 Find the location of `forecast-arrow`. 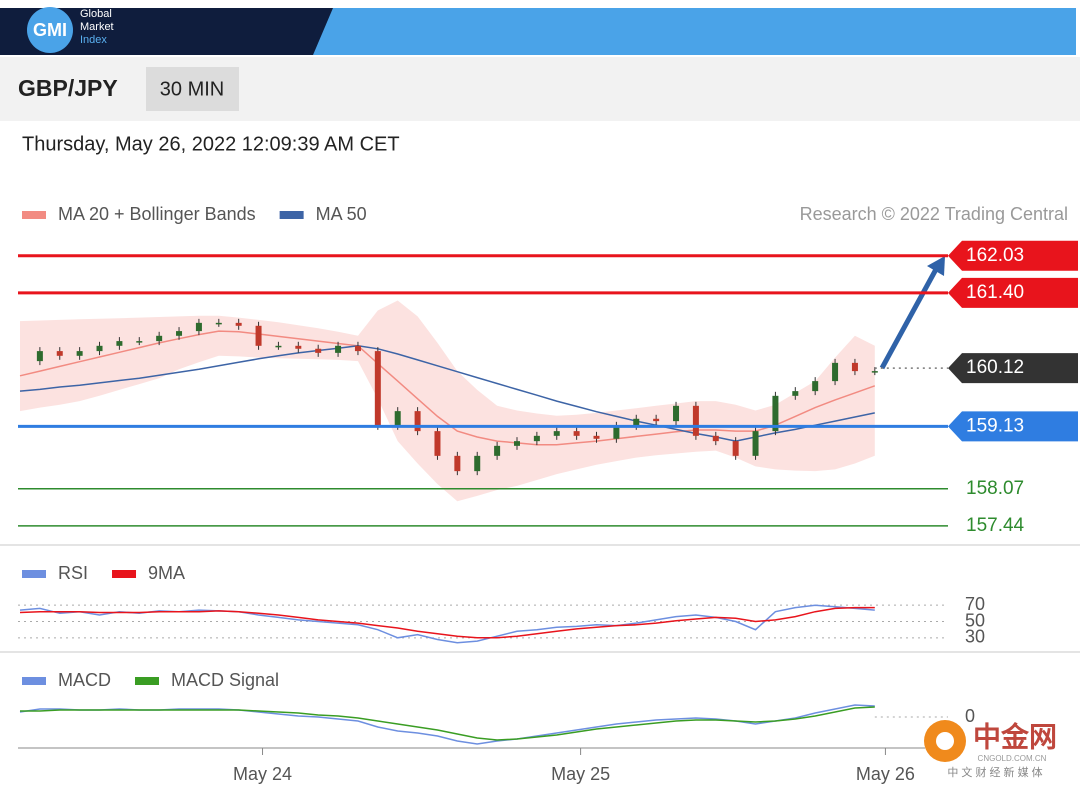

forecast-arrow is located at coordinates (911, 315).